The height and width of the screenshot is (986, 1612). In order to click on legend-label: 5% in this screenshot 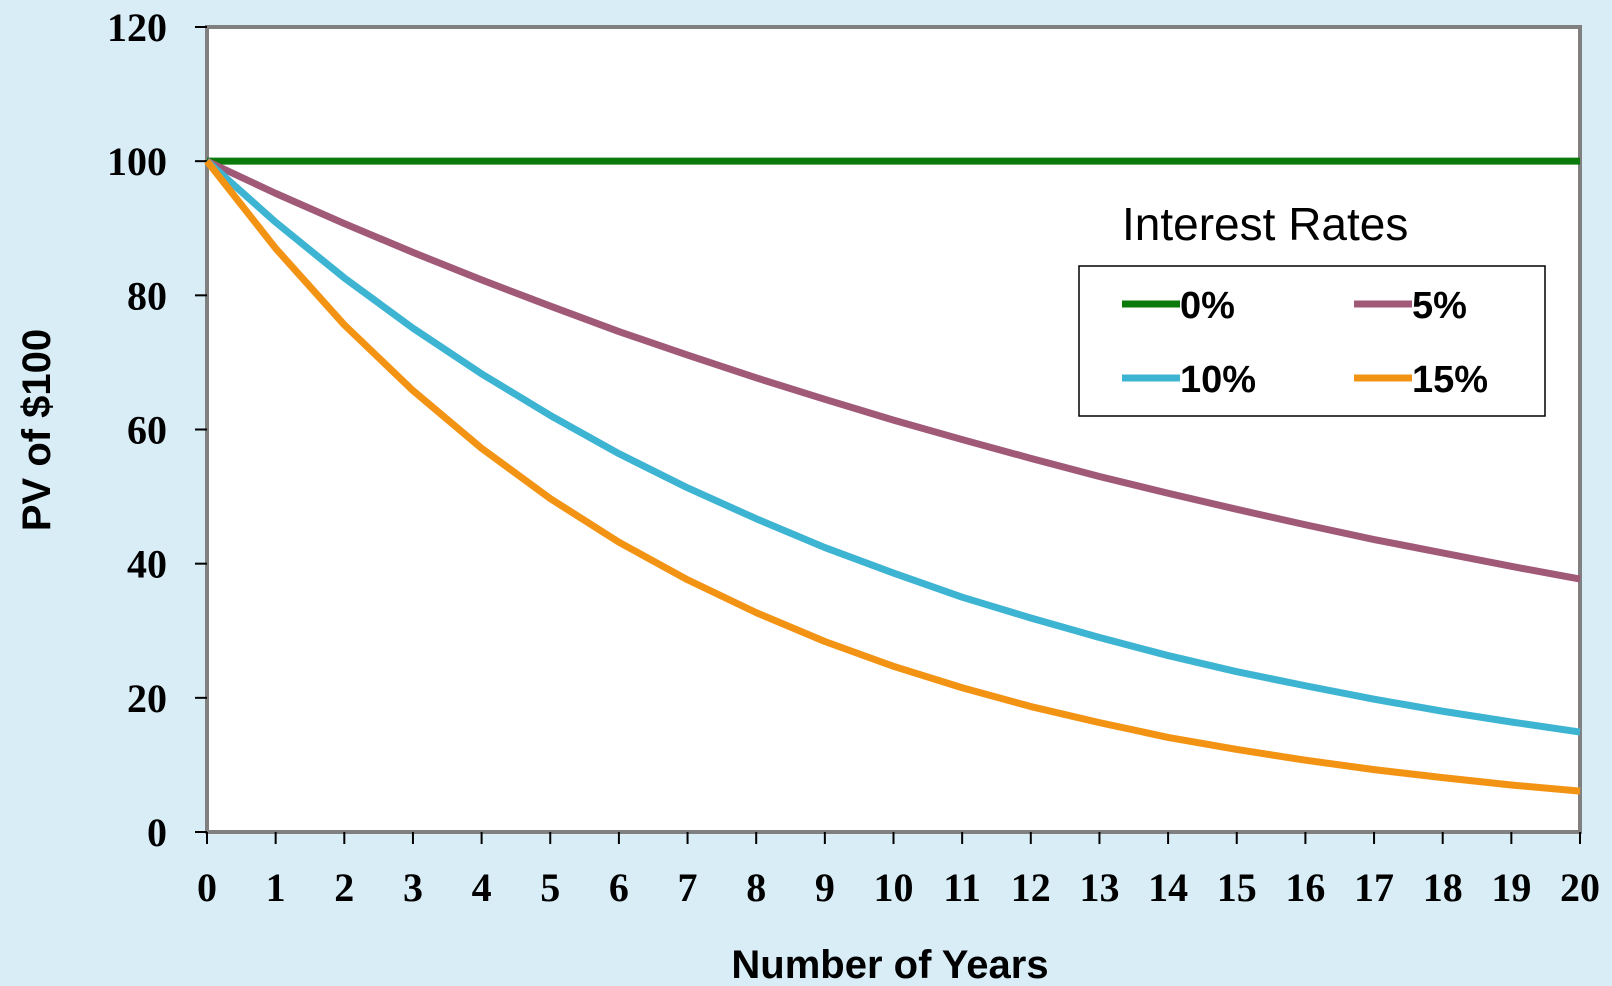, I will do `click(1439, 306)`.